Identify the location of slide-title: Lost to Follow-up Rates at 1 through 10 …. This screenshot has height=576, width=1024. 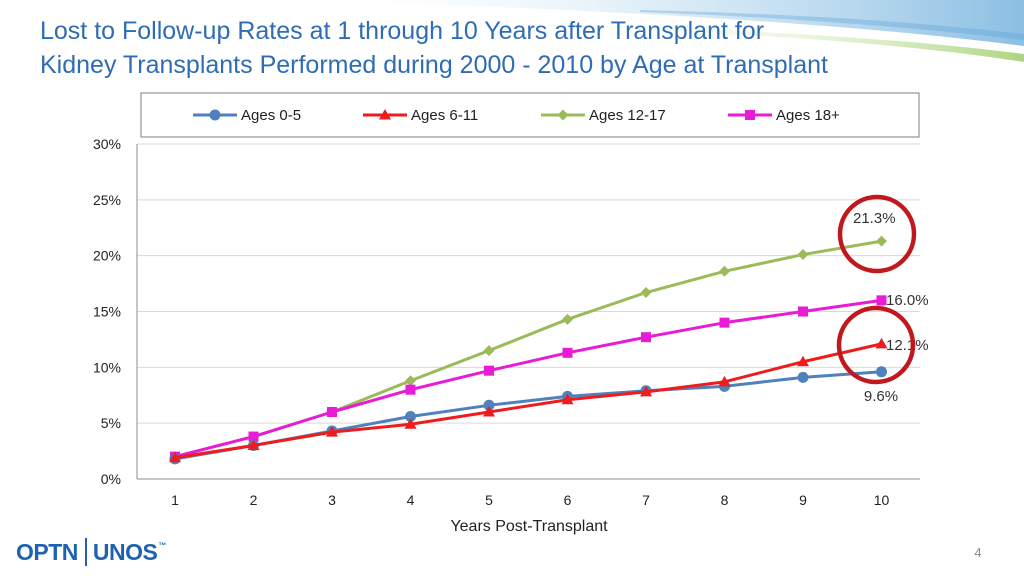
(520, 48).